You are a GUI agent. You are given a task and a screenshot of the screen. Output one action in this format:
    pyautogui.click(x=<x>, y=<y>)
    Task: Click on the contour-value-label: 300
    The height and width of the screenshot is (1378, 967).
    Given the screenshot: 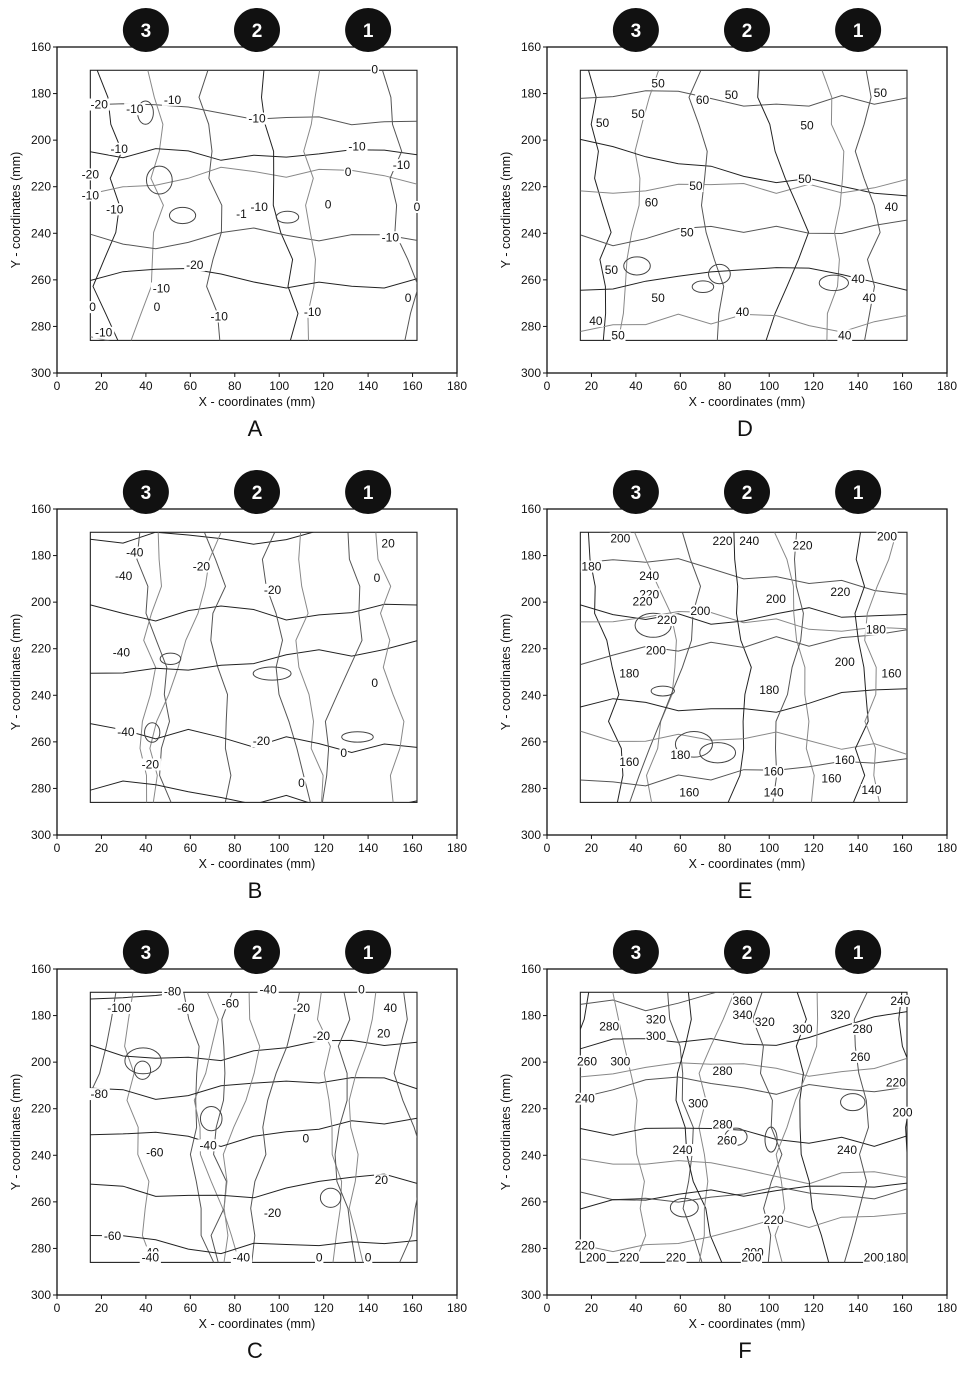 What is the action you would take?
    pyautogui.click(x=620, y=1061)
    